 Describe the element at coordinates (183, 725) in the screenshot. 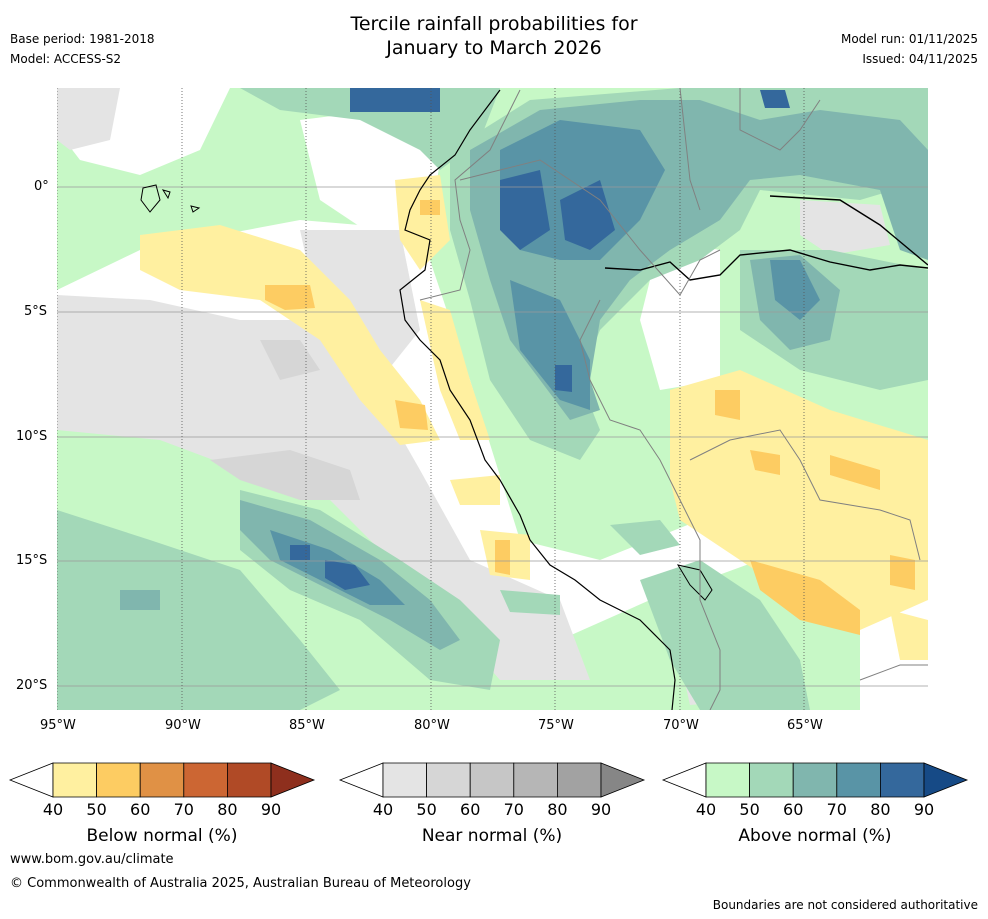

I see `lon-label-90w: 90°W` at that location.